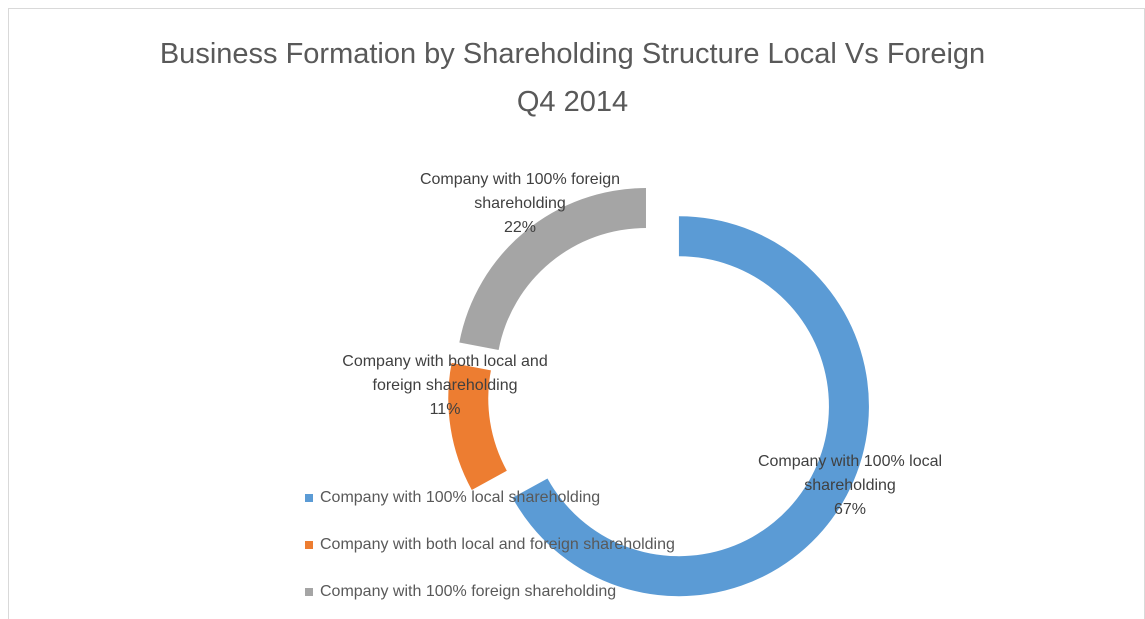 The image size is (1145, 619). I want to click on data-label-value: 11%, so click(445, 409).